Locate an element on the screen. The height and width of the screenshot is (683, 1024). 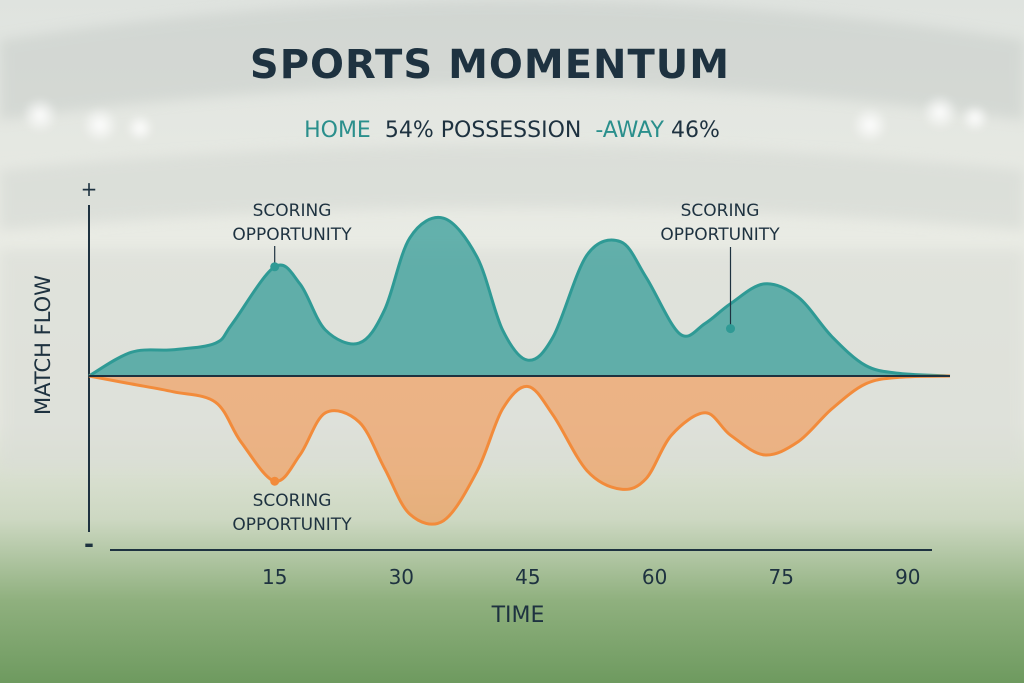
x-tick-label: 75 is located at coordinates (780, 577).